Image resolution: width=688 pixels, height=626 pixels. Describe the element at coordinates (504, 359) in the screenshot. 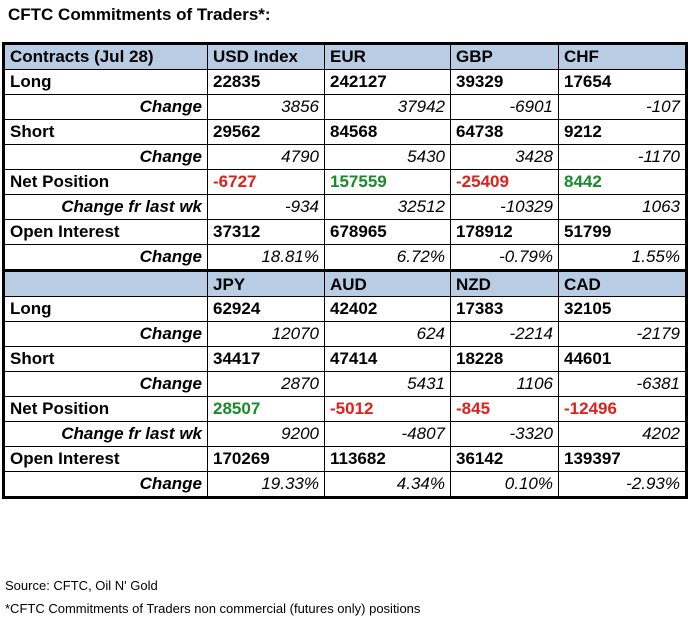

I see `cell: 18228` at that location.